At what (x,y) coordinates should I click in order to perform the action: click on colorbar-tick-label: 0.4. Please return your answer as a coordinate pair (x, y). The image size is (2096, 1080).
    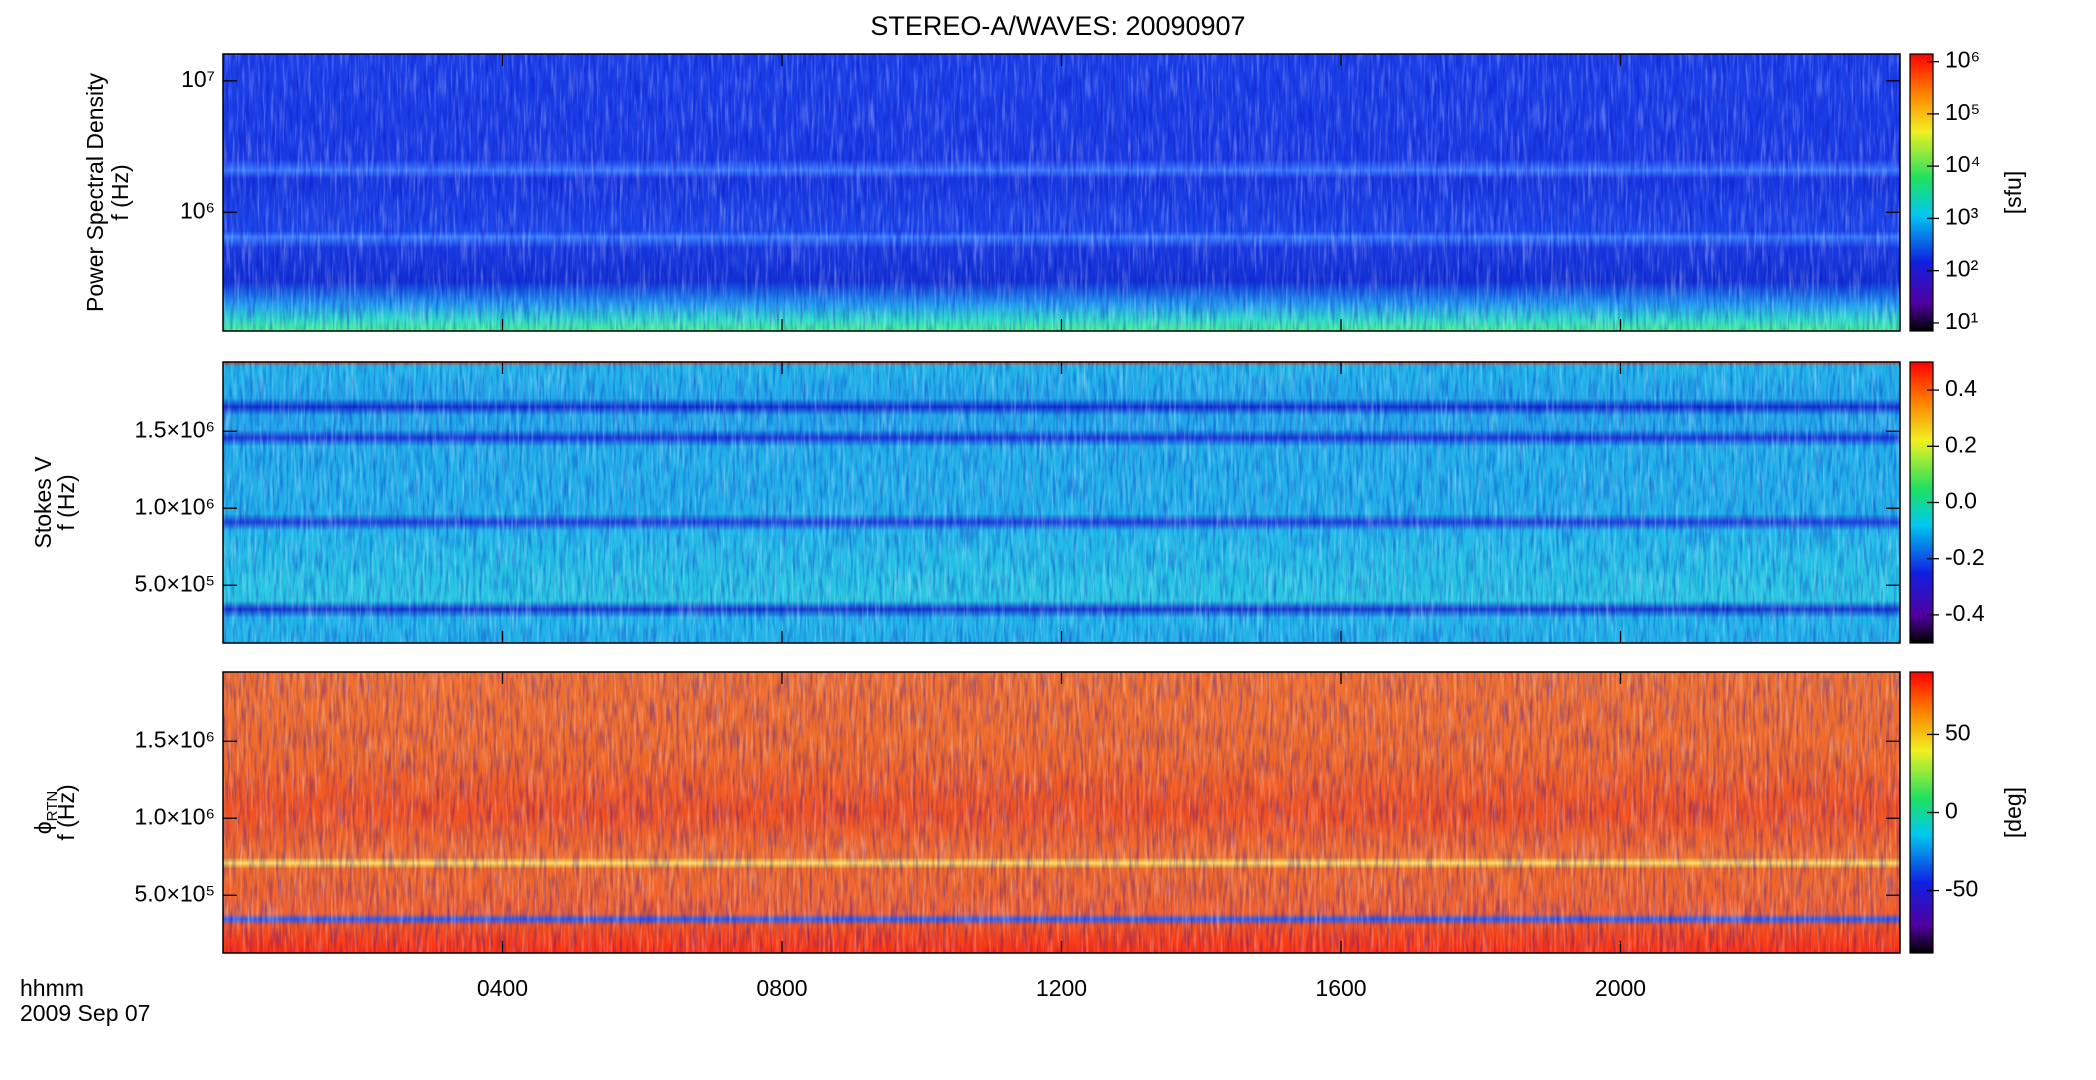
    Looking at the image, I should click on (1961, 388).